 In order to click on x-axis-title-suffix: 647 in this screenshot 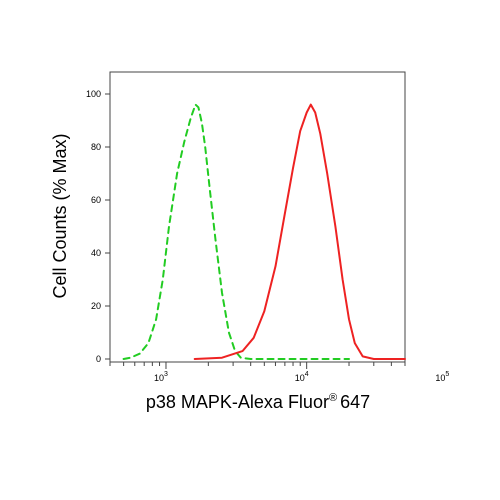, I will do `click(355, 402)`.